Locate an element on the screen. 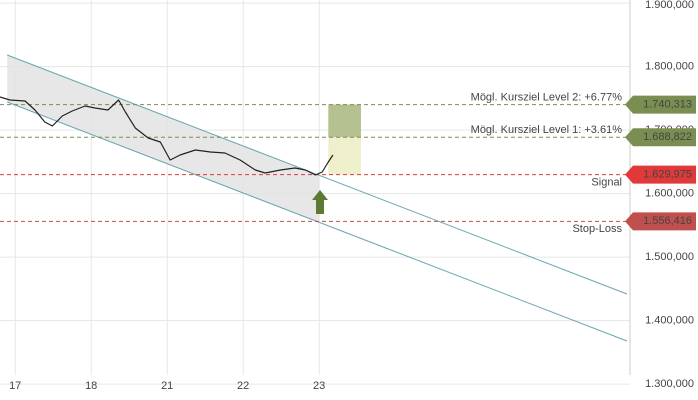 The width and height of the screenshot is (698, 400). level-value: 1.629,975 is located at coordinates (667, 175).